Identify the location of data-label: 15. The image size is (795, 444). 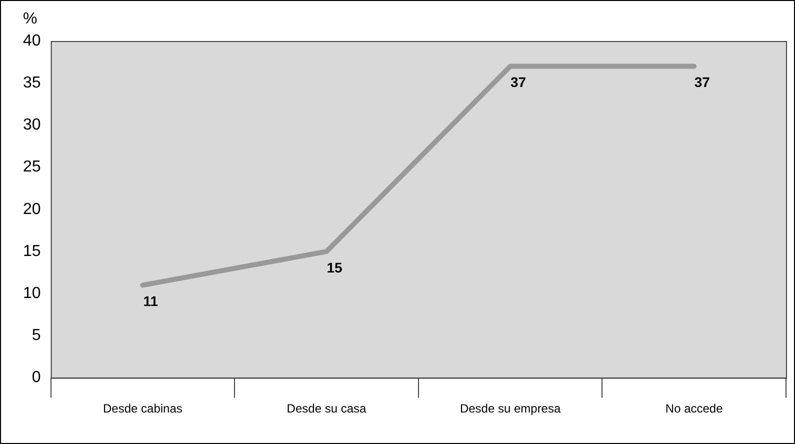
(334, 267).